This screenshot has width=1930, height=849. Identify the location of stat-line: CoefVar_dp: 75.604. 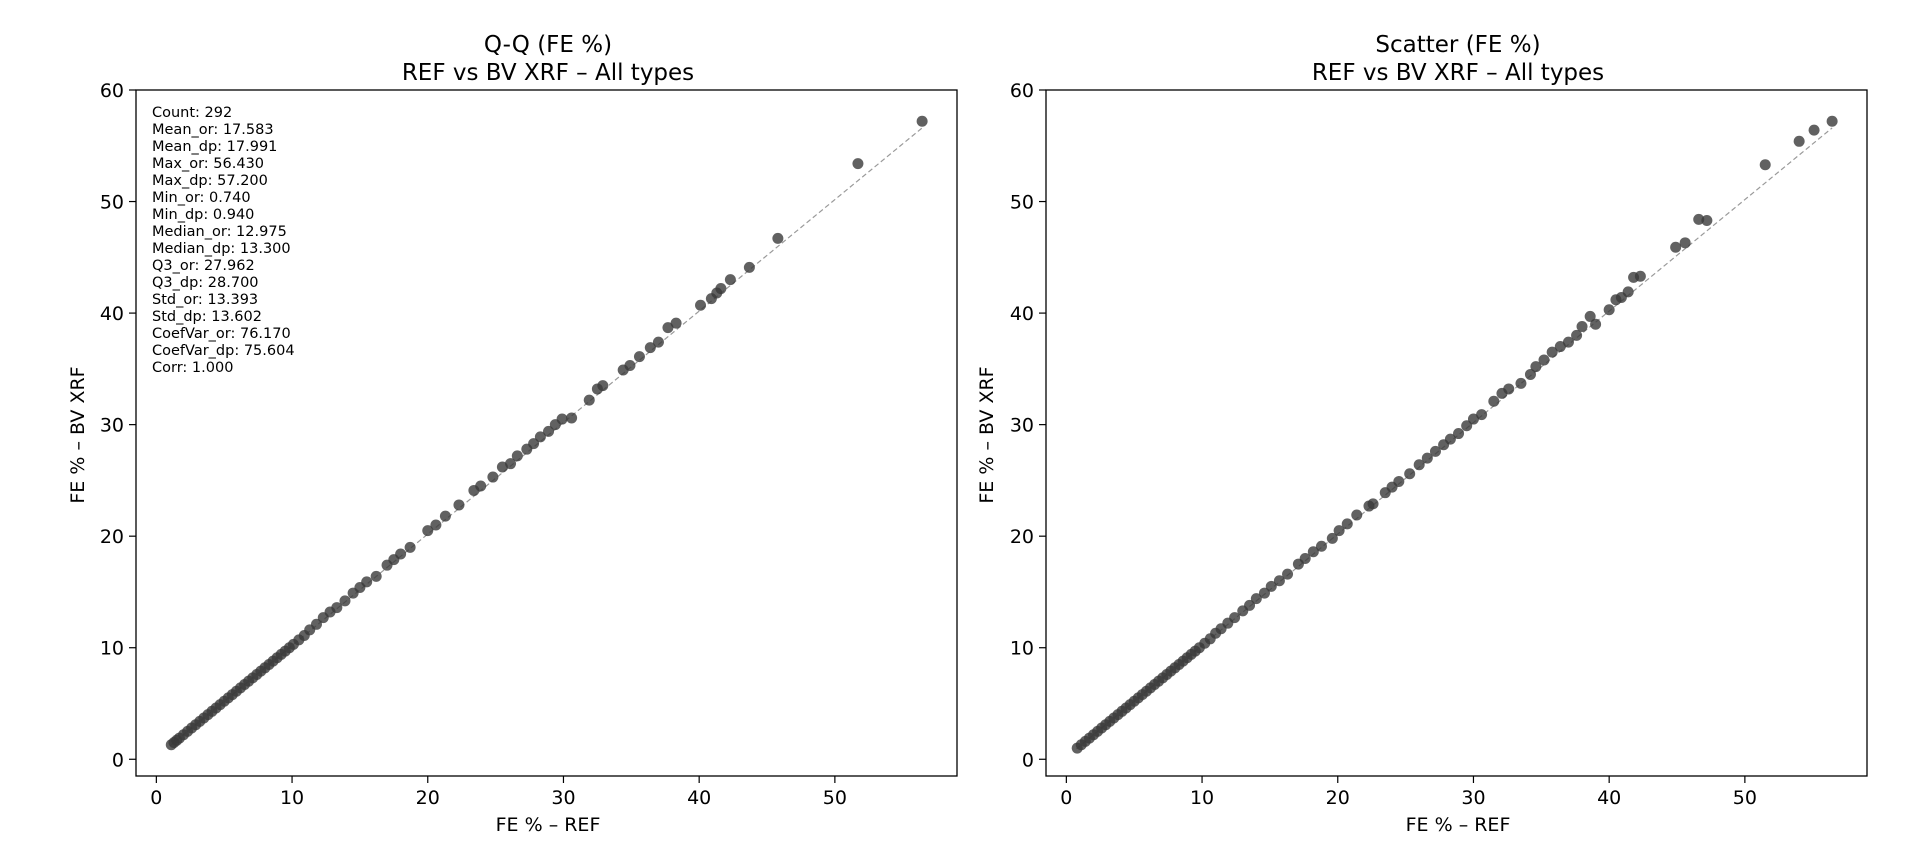
(223, 351).